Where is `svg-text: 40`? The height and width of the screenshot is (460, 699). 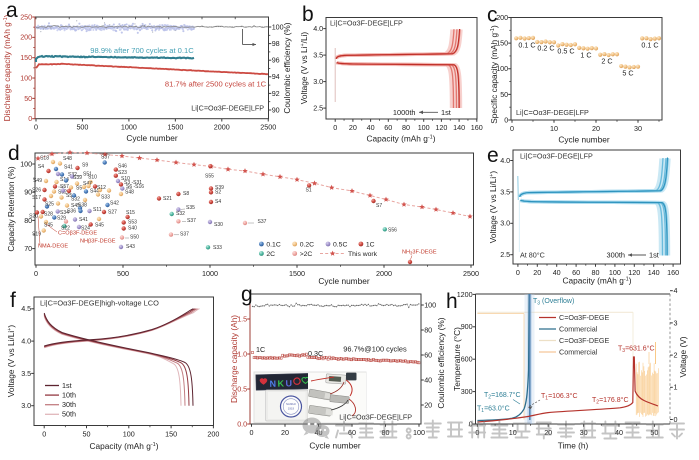 svg-text: 40 is located at coordinates (557, 272).